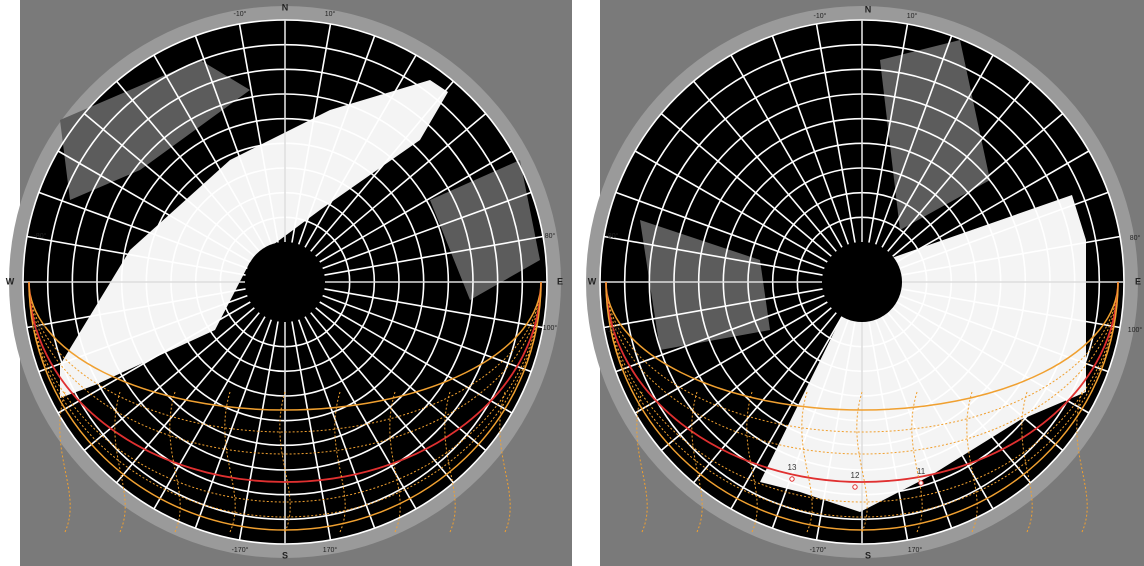 The width and height of the screenshot is (1144, 566). I want to click on sun-path-dotted, so click(285, 357).